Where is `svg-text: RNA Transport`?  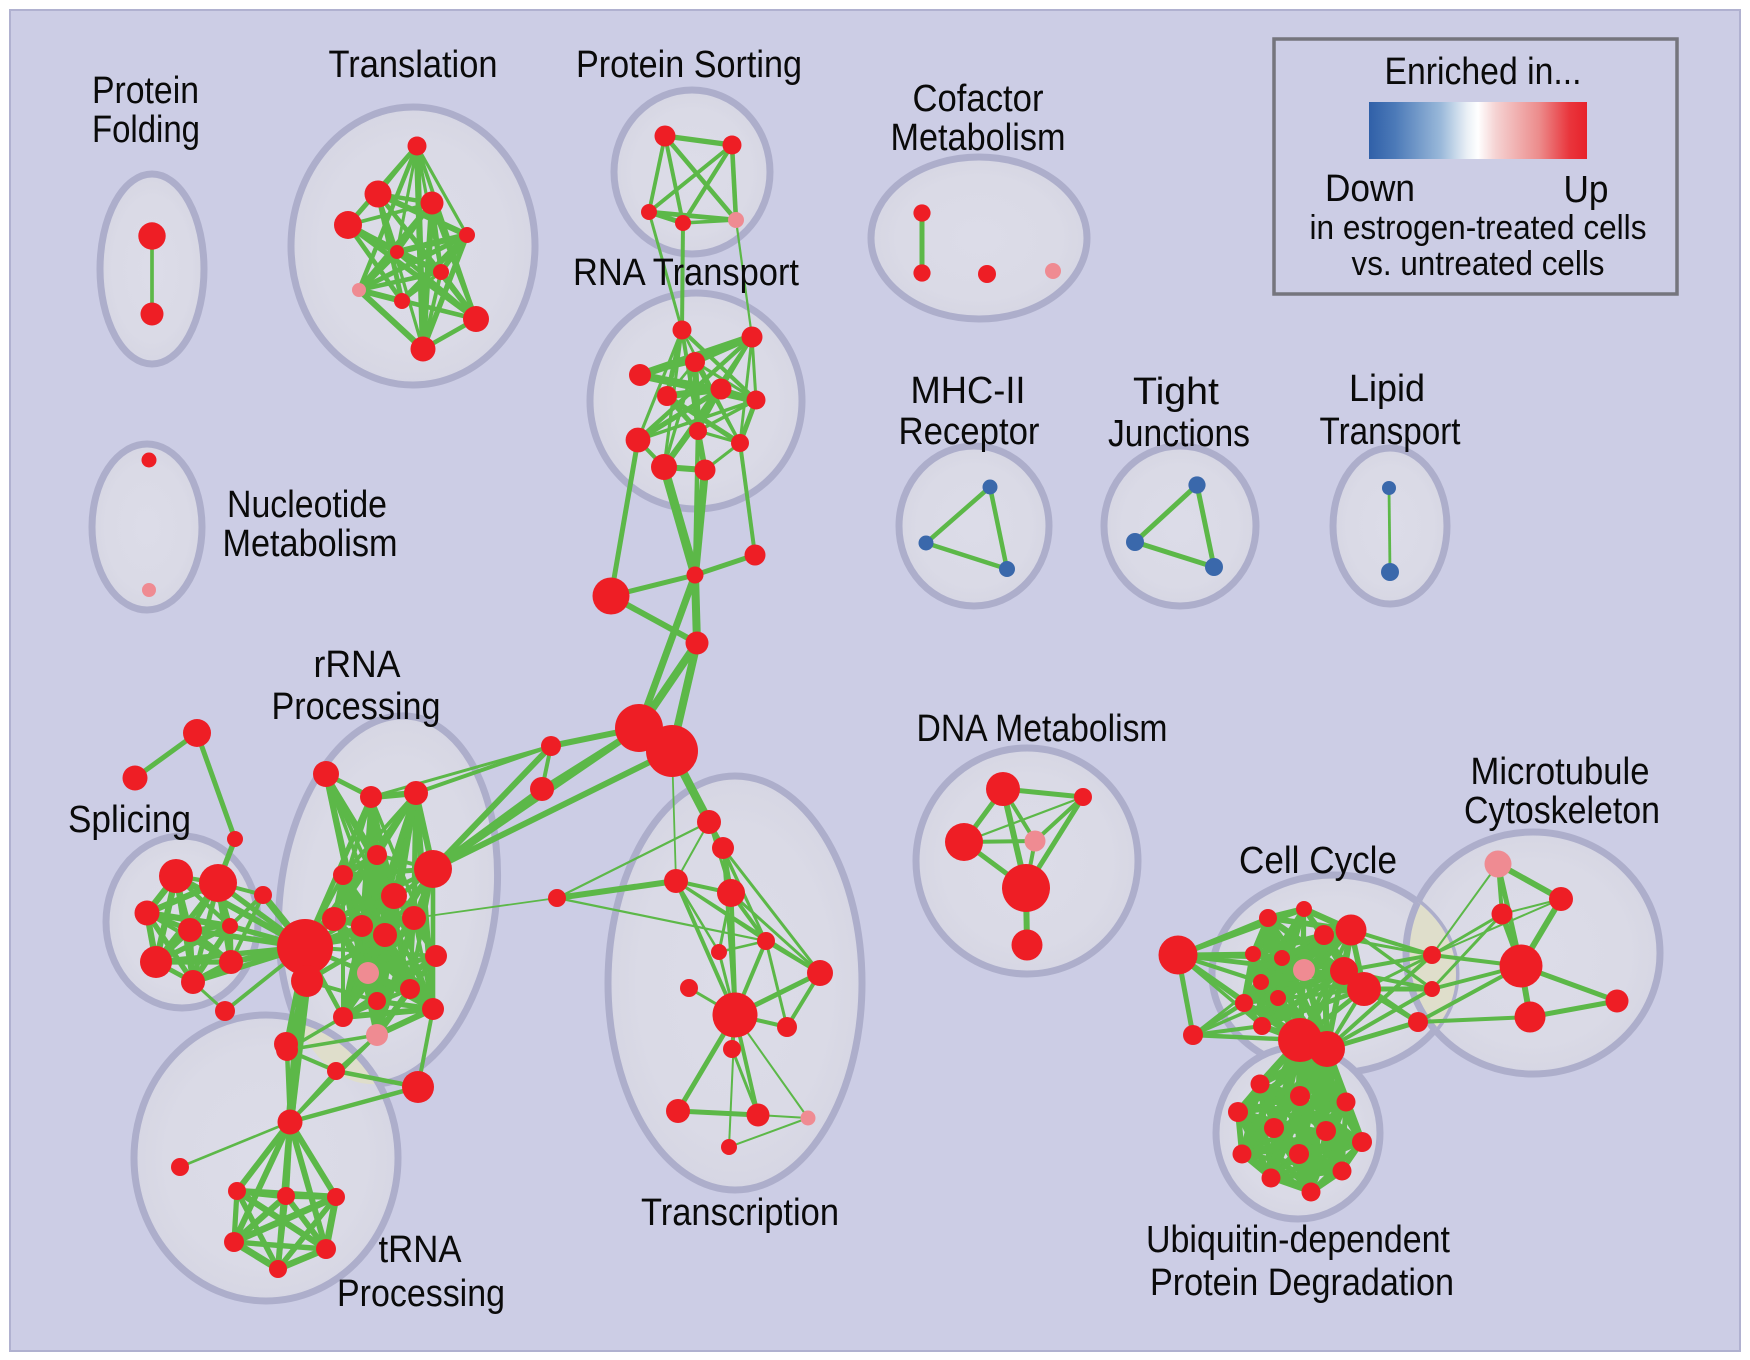 svg-text: RNA Transport is located at coordinates (686, 273).